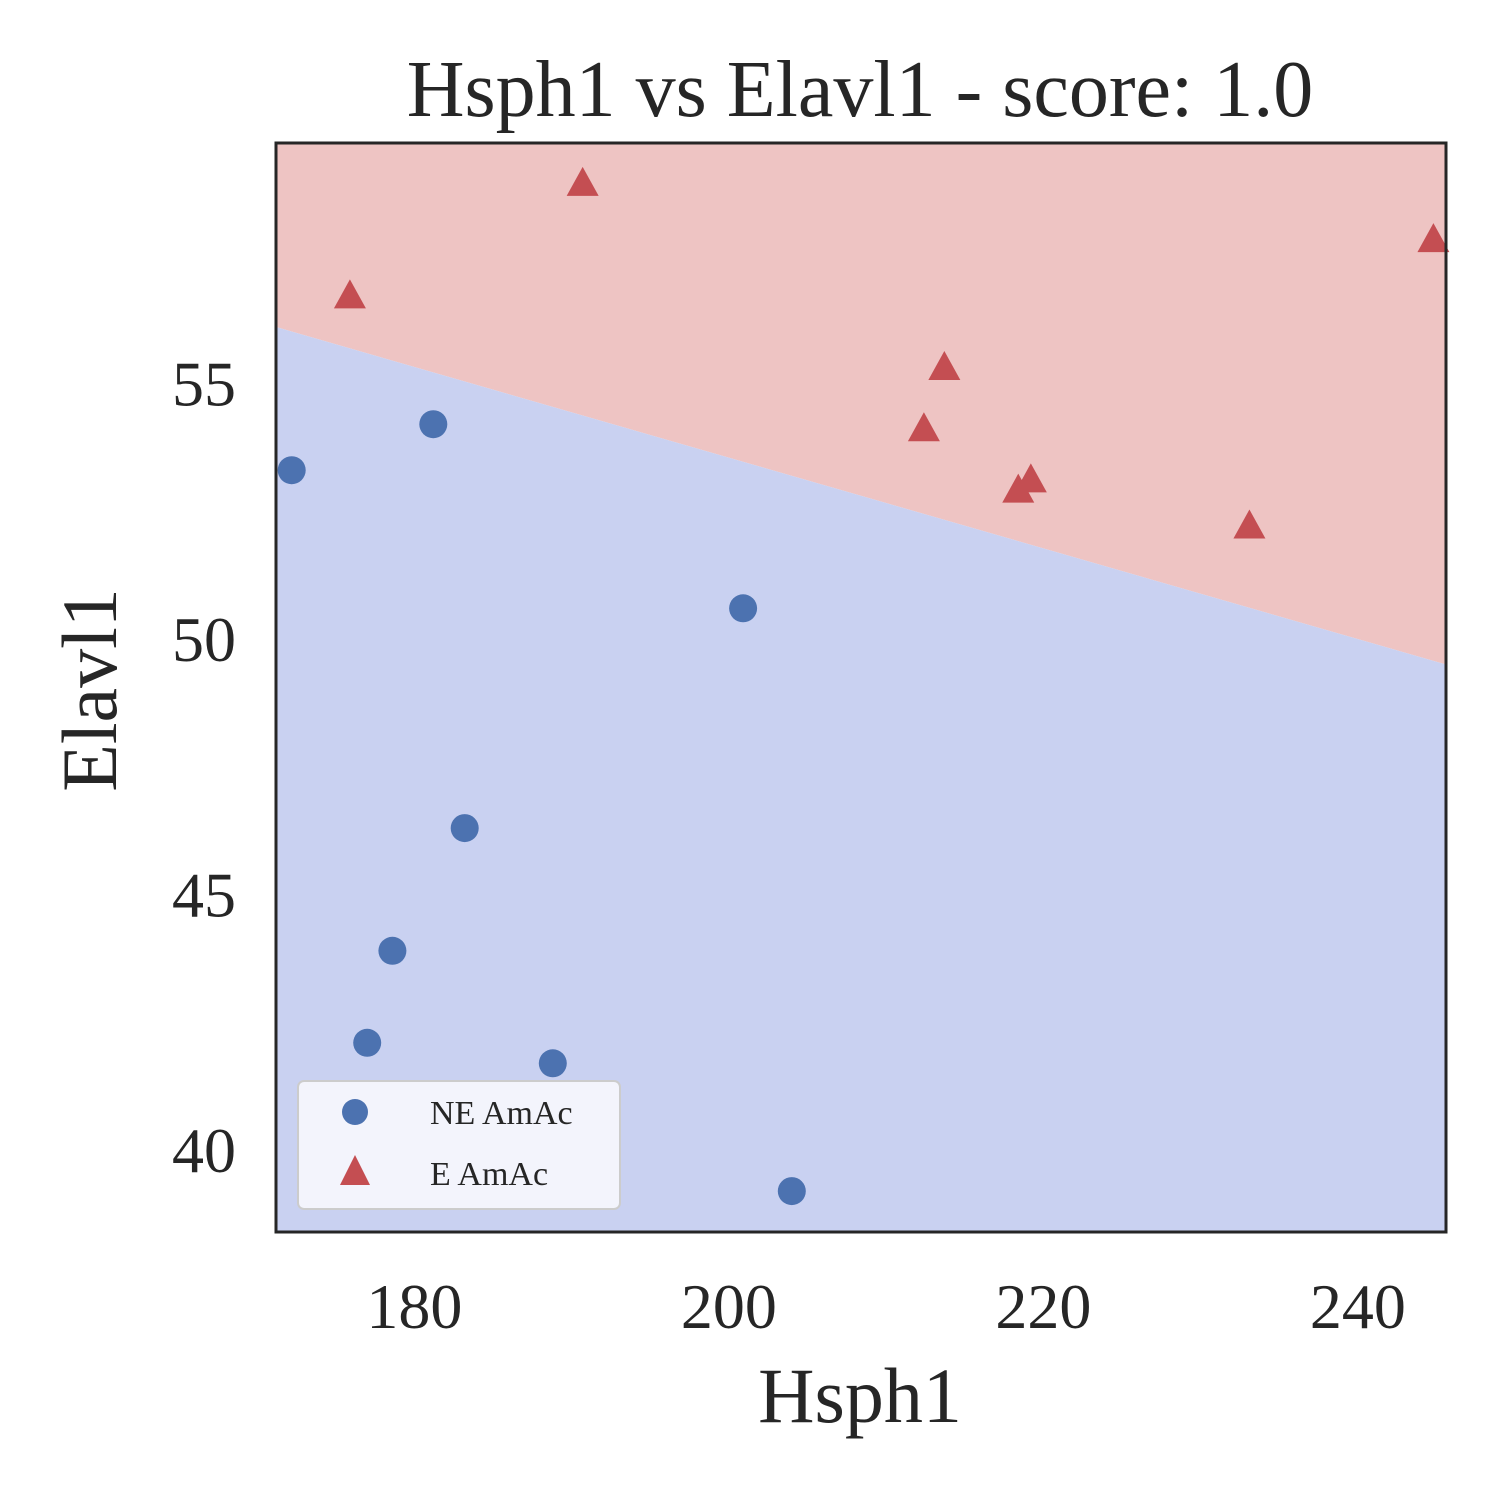 This screenshot has width=1500, height=1500. Describe the element at coordinates (204, 1150) in the screenshot. I see `y-tick-label: 40` at that location.